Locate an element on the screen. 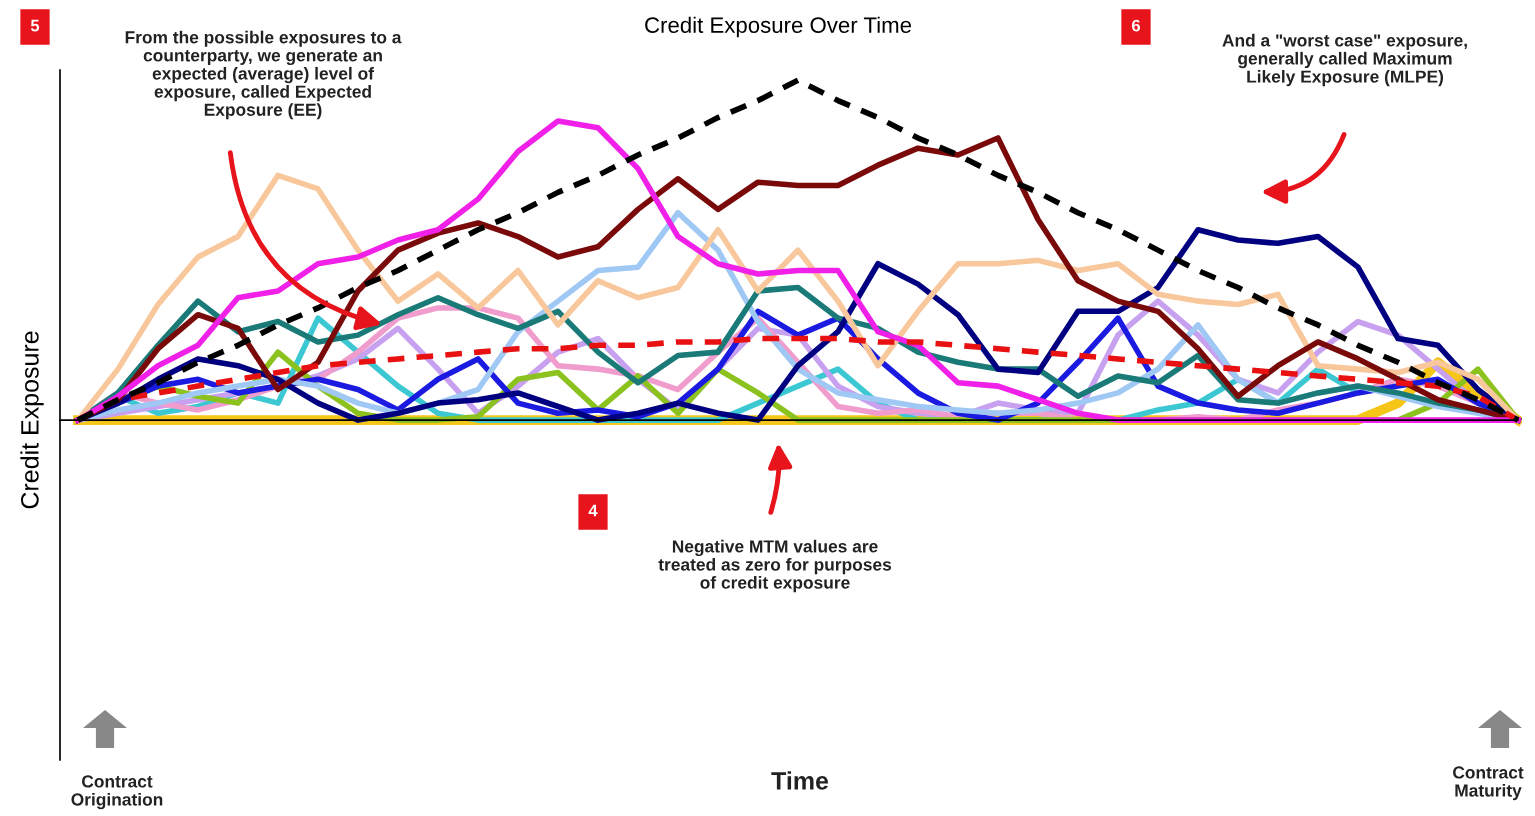 Image resolution: width=1535 pixels, height=816 pixels. y-axis-title: Credit Exposure is located at coordinates (32, 420).